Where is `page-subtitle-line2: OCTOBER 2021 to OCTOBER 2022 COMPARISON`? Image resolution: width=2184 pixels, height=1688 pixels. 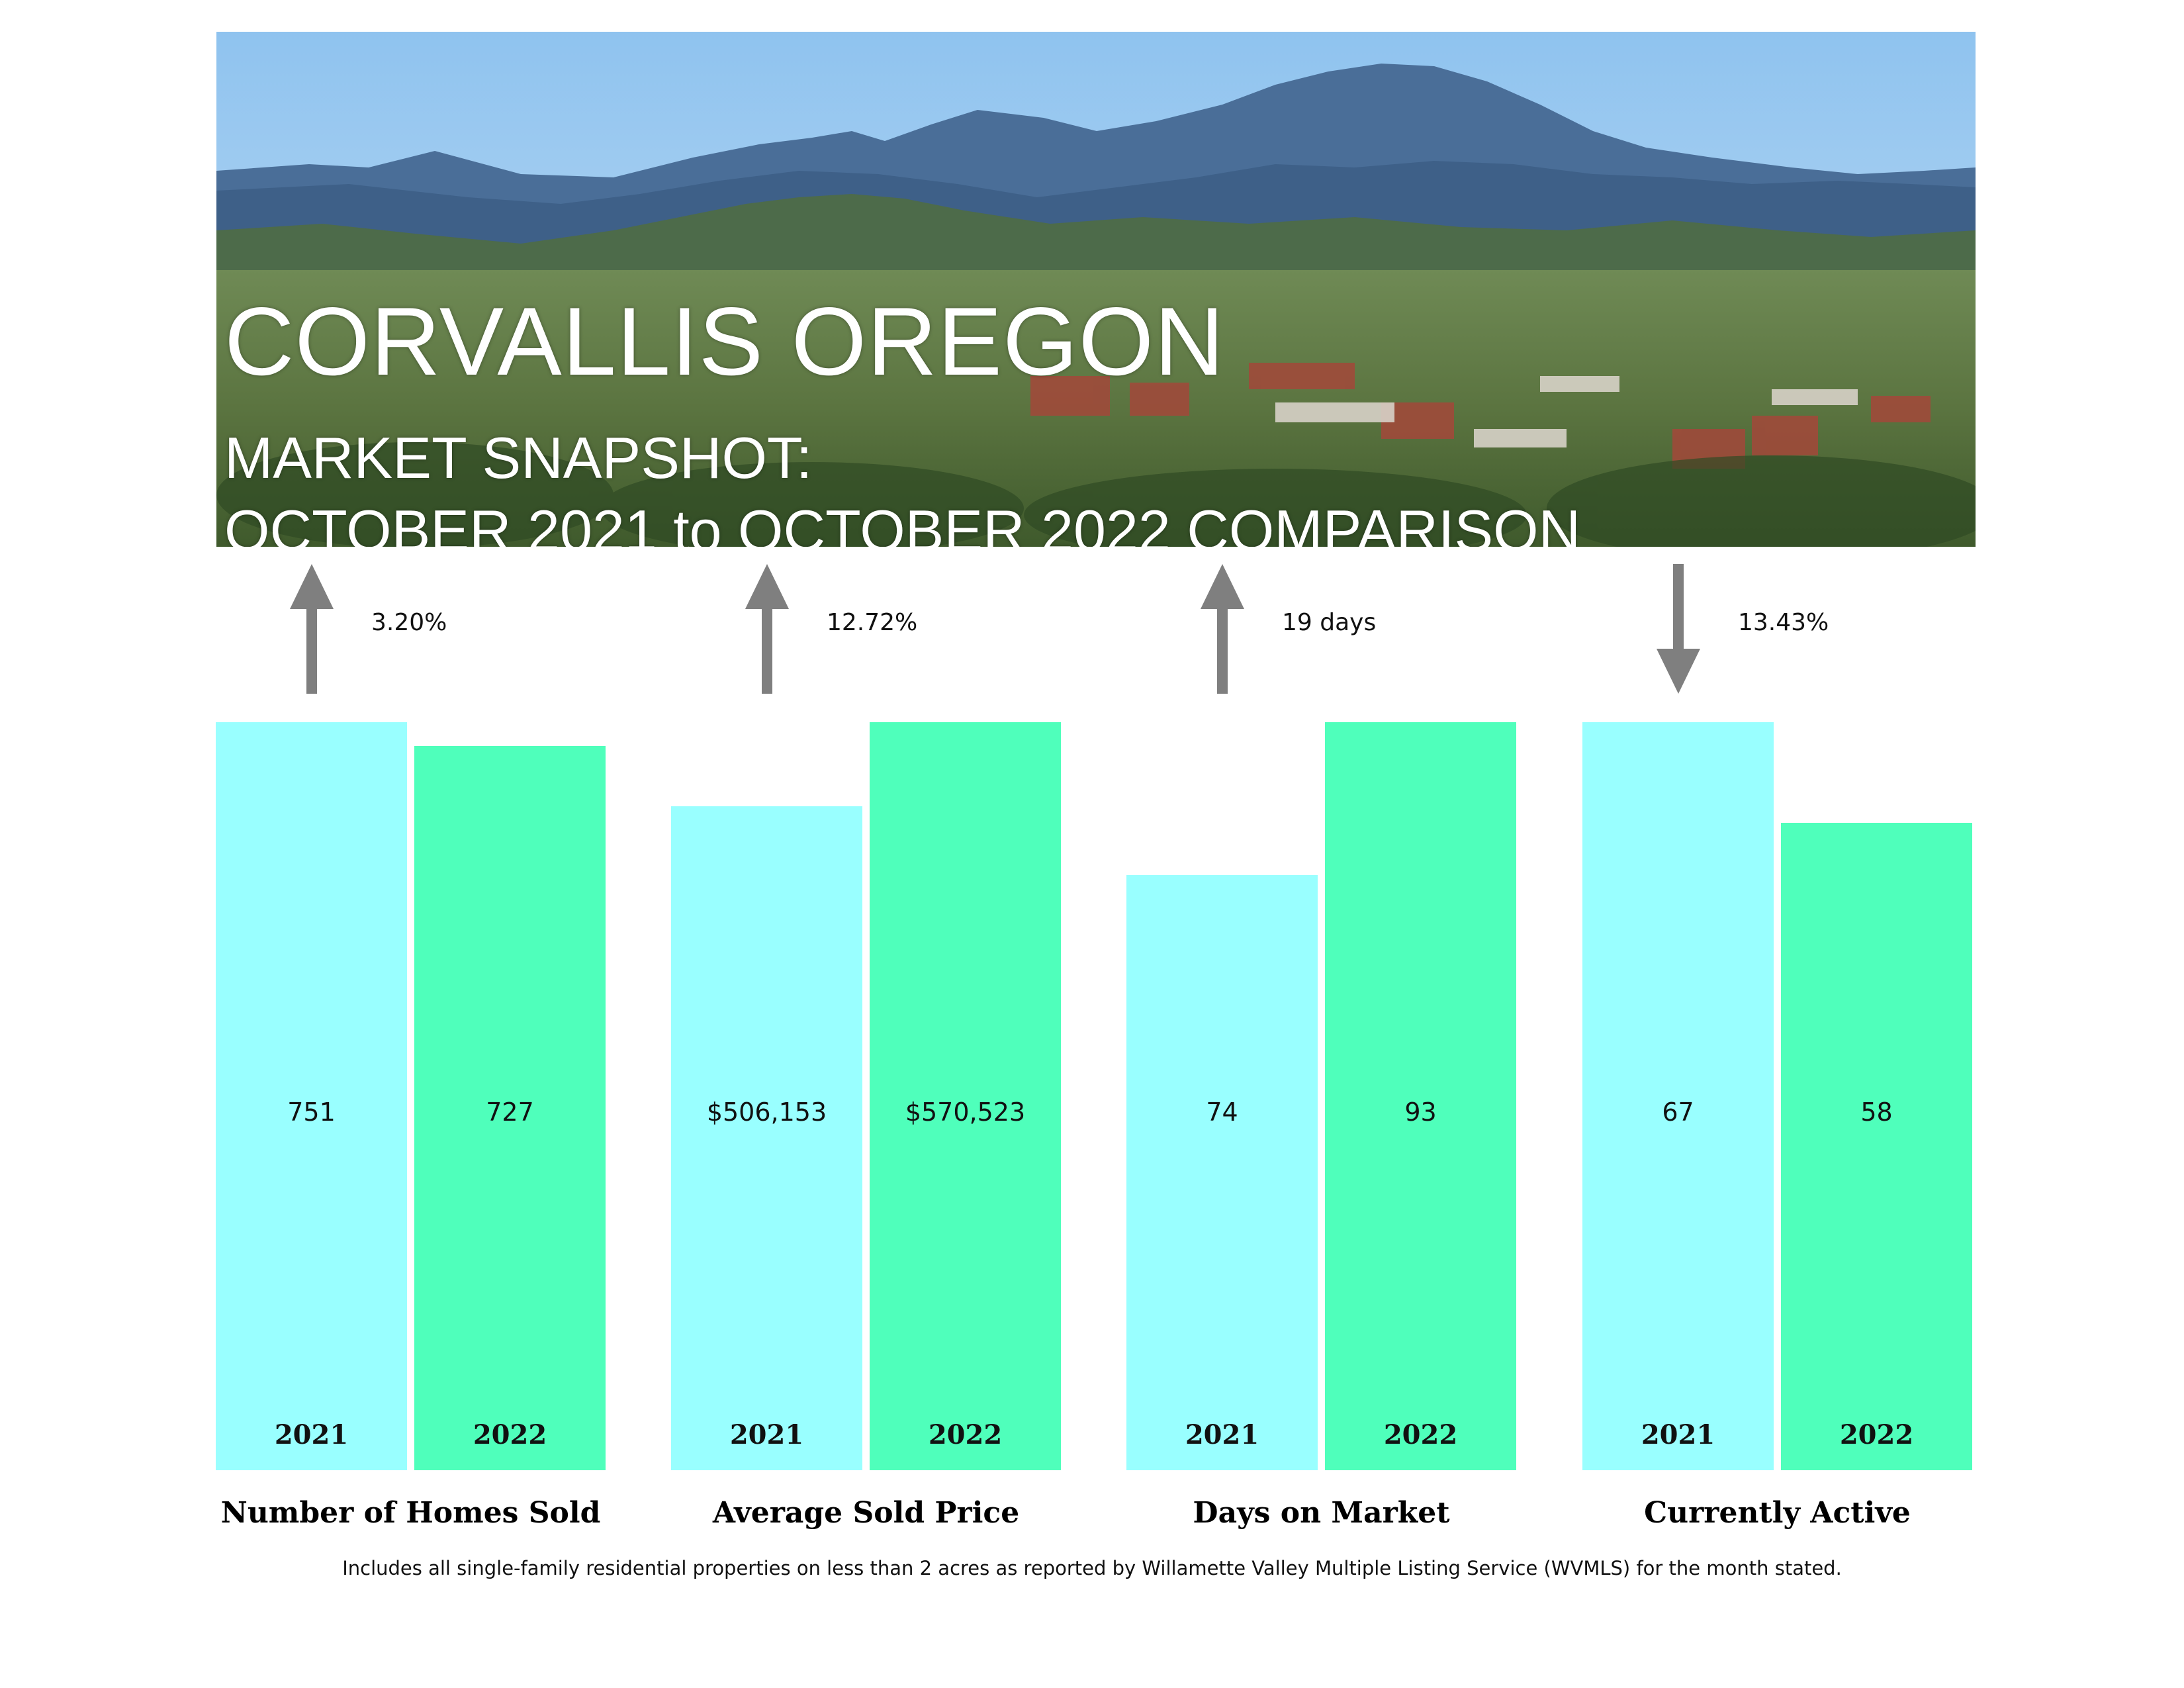
page-subtitle-line2: OCTOBER 2021 to OCTOBER 2022 COMPARISON is located at coordinates (903, 522).